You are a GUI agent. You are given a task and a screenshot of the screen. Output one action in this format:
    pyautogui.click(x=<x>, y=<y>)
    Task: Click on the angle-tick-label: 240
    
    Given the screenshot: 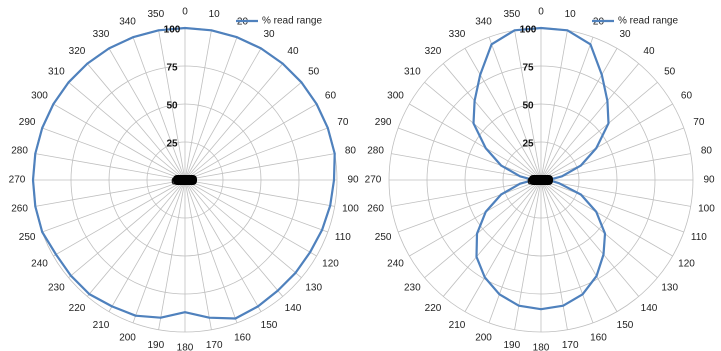 What is the action you would take?
    pyautogui.click(x=39, y=264)
    